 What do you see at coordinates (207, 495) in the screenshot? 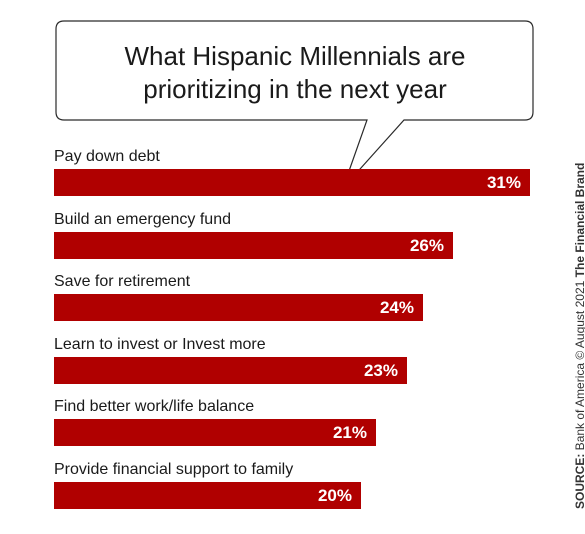
I see `bar: 20%` at bounding box center [207, 495].